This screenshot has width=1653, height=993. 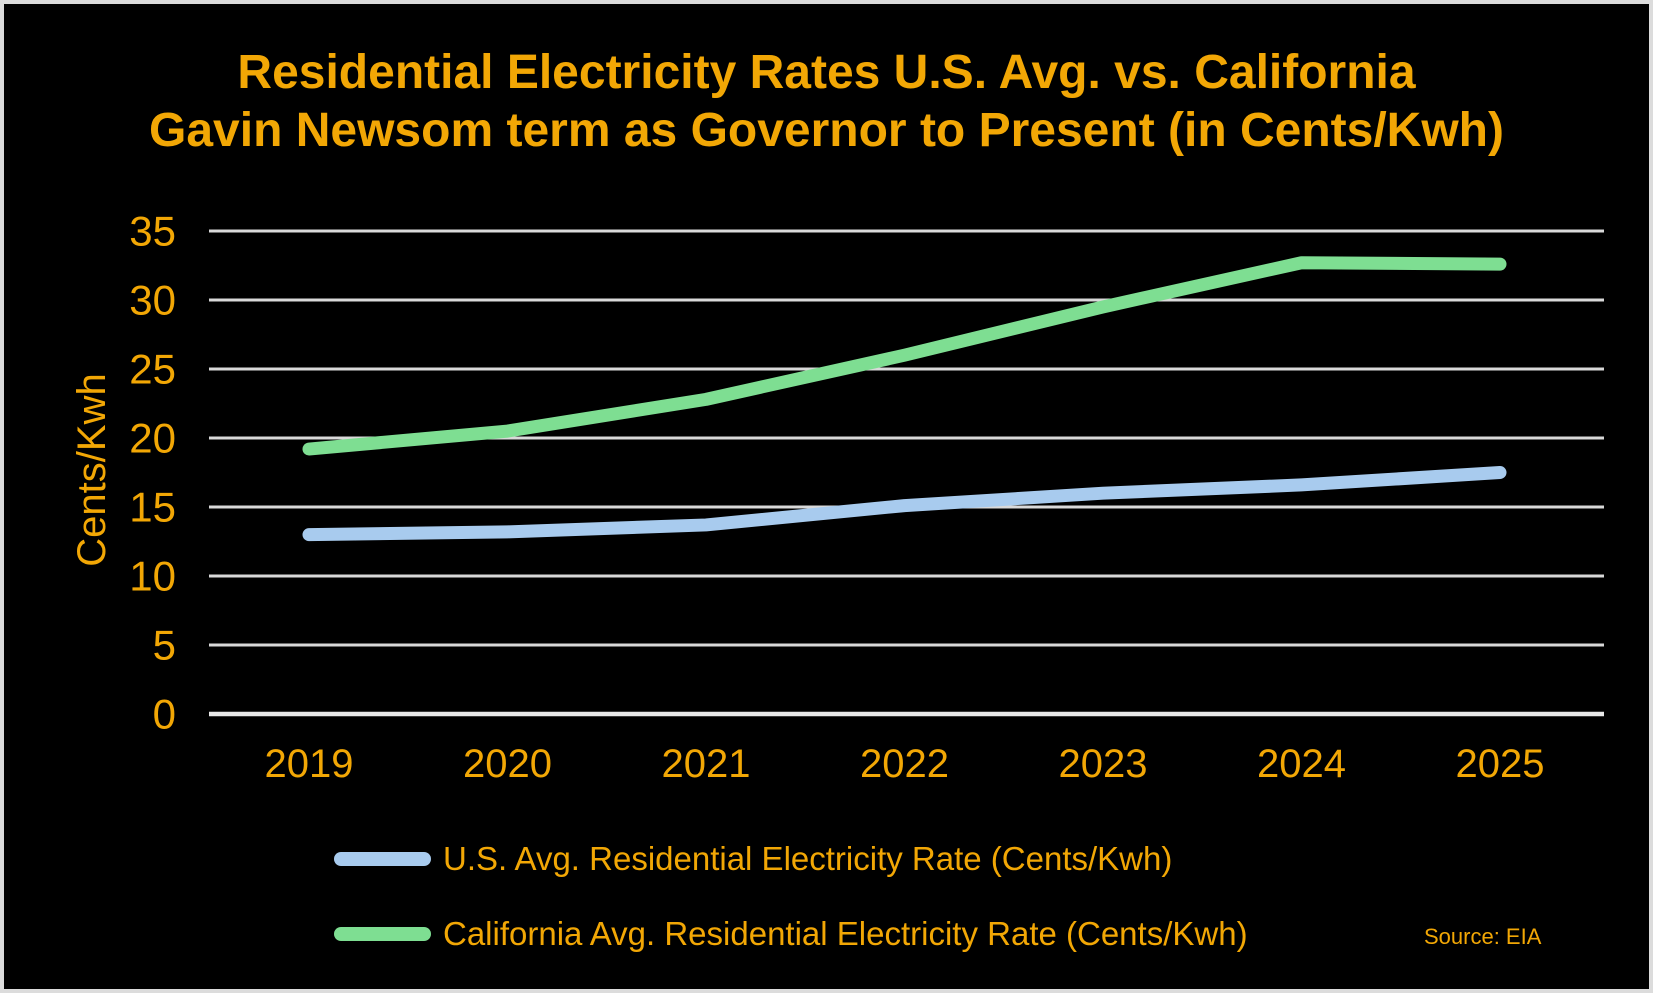 What do you see at coordinates (152, 231) in the screenshot?
I see `y-tick-label: 35` at bounding box center [152, 231].